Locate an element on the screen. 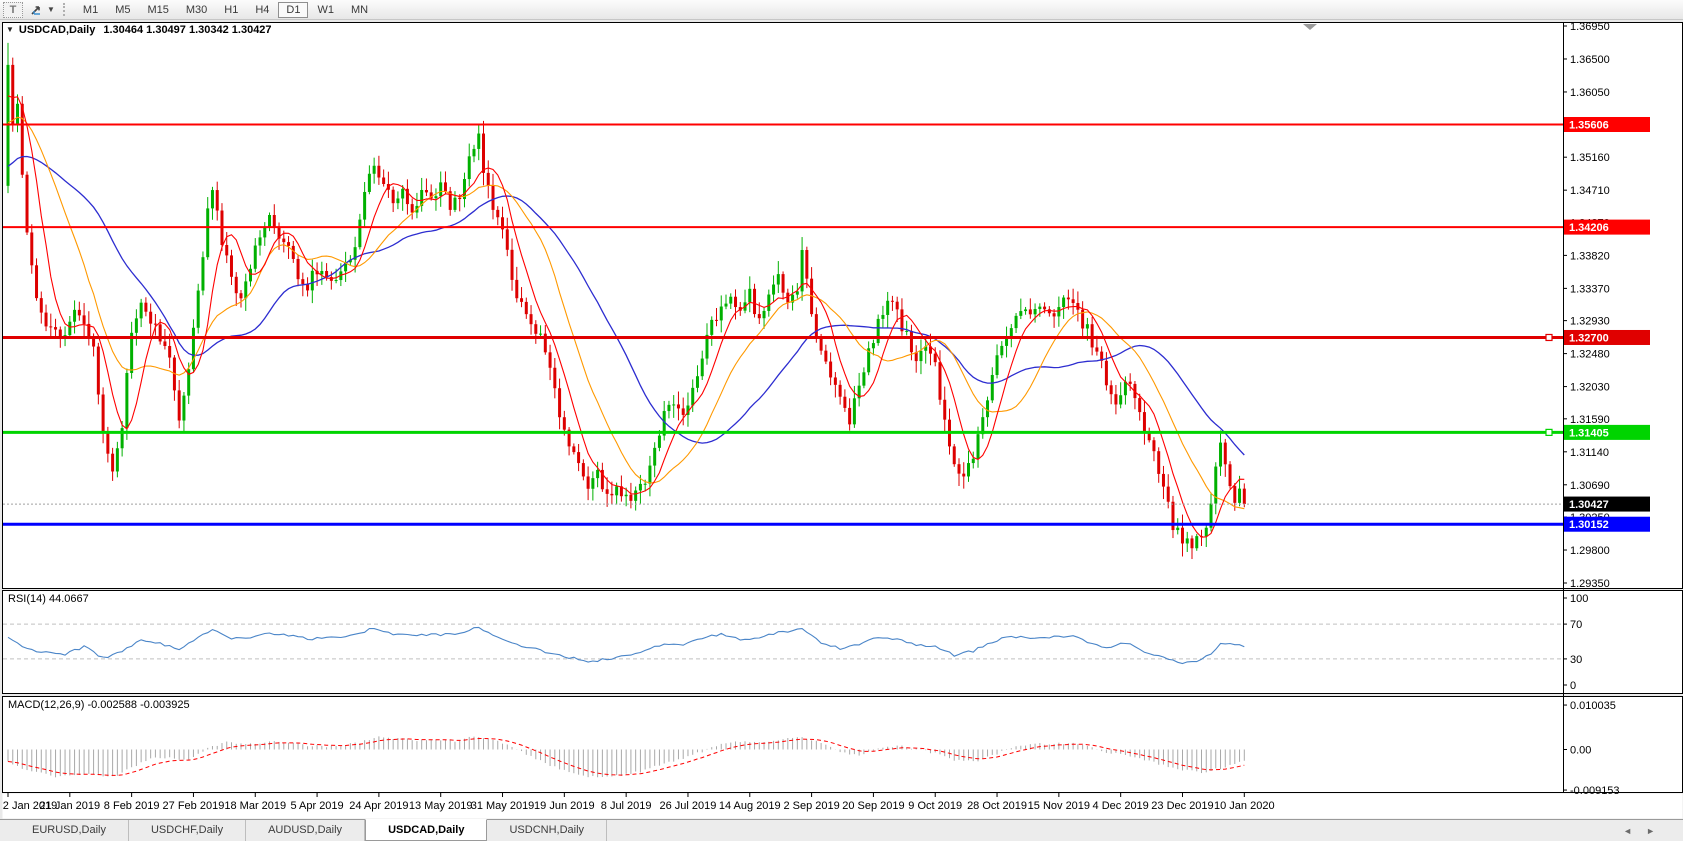  chart-dropdown-icon: ▼ is located at coordinates (10, 29).